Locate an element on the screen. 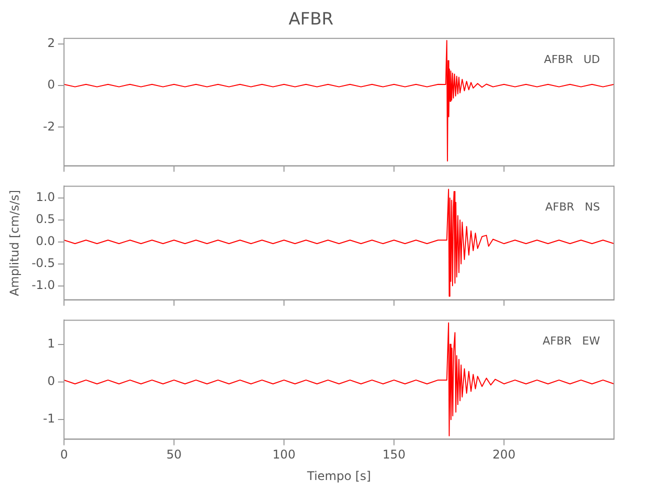 Image resolution: width=650 pixels, height=500 pixels. y-axis-title: Amplitud [cm/s/s] is located at coordinates (14, 243).